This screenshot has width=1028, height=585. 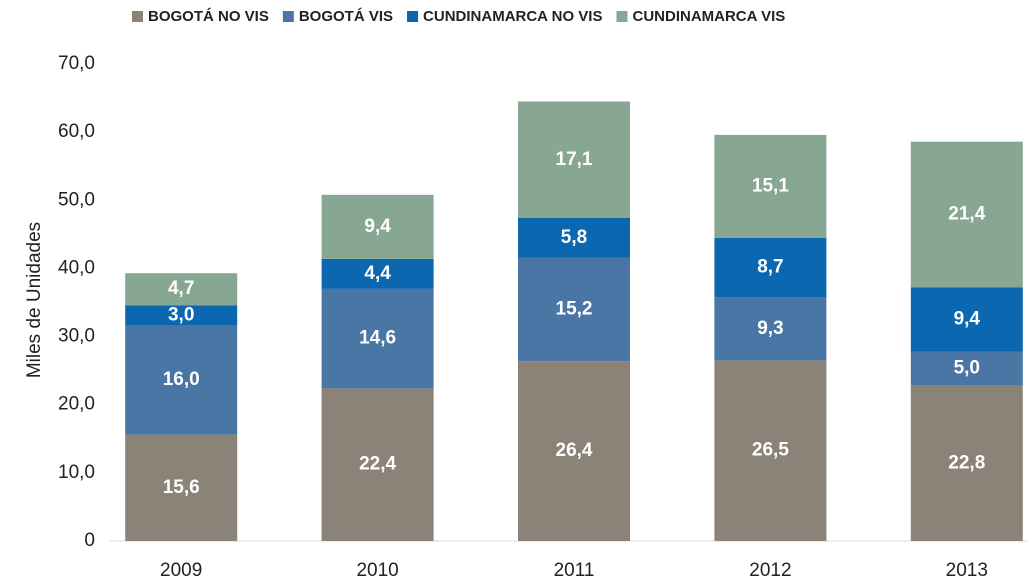 I want to click on data-label: 4,4, so click(x=377, y=273).